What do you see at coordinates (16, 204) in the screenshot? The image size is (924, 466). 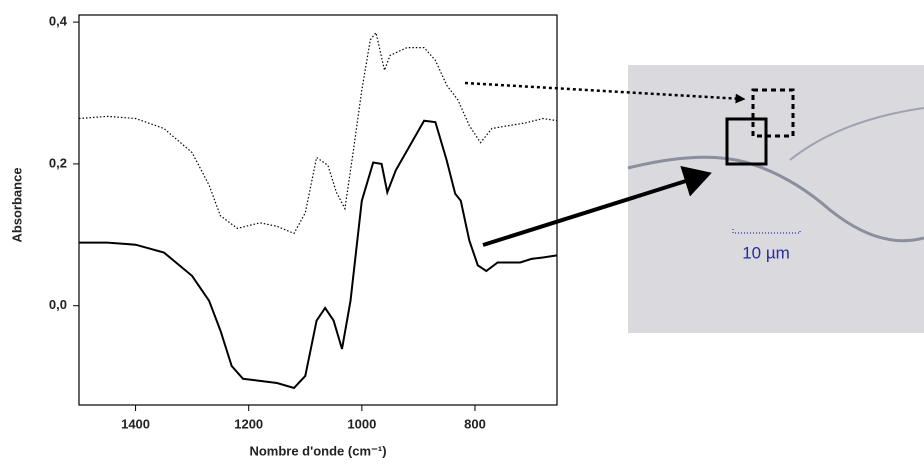 I see `y-axis-label: Absorbance` at bounding box center [16, 204].